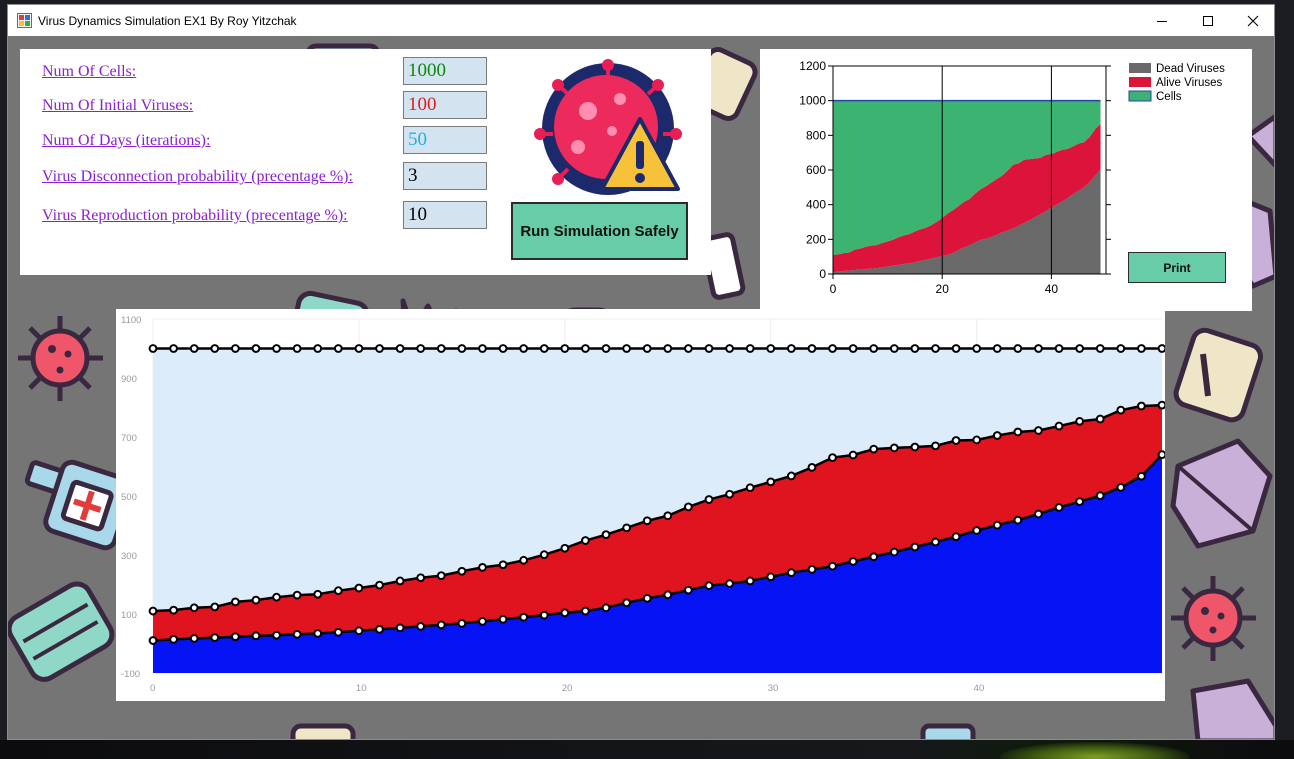  What do you see at coordinates (445, 215) in the screenshot?
I see `reproduction-probability-input` at bounding box center [445, 215].